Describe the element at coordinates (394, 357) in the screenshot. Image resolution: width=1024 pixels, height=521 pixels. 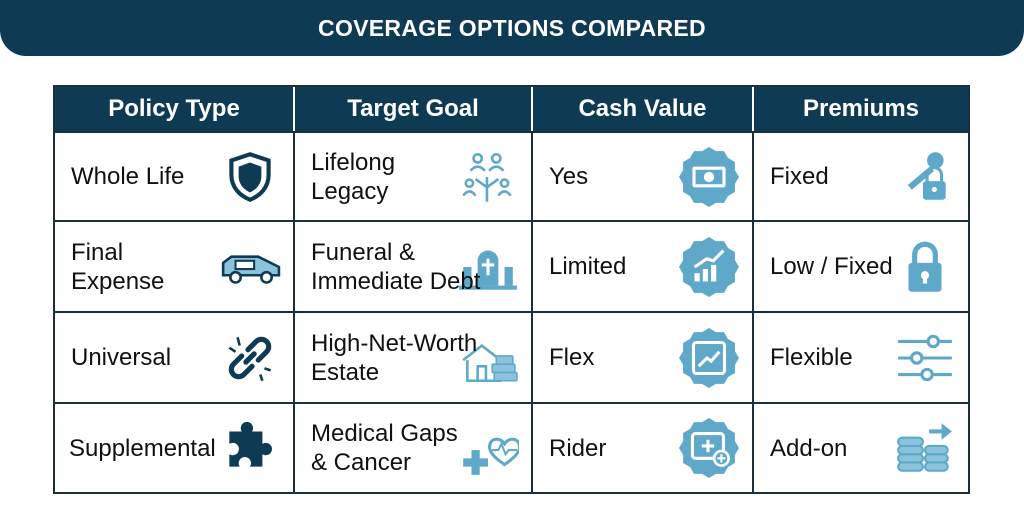
I see `cell-text: High-Net-Worth Estate` at that location.